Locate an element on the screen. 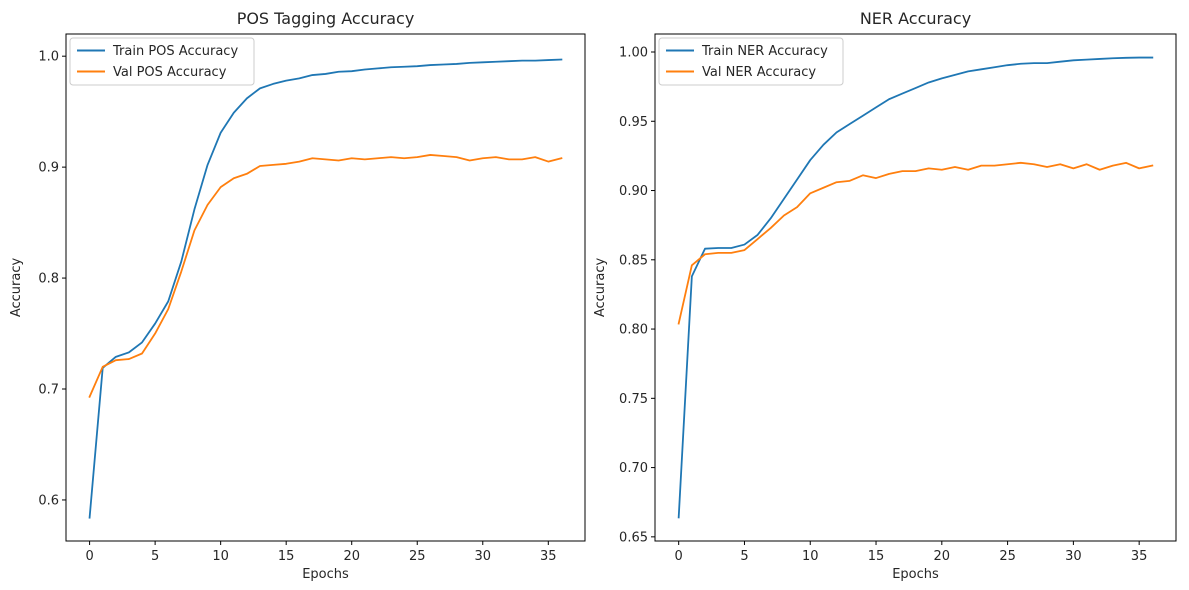 The height and width of the screenshot is (590, 1189). ner-x-tick-label: 15 is located at coordinates (876, 556).